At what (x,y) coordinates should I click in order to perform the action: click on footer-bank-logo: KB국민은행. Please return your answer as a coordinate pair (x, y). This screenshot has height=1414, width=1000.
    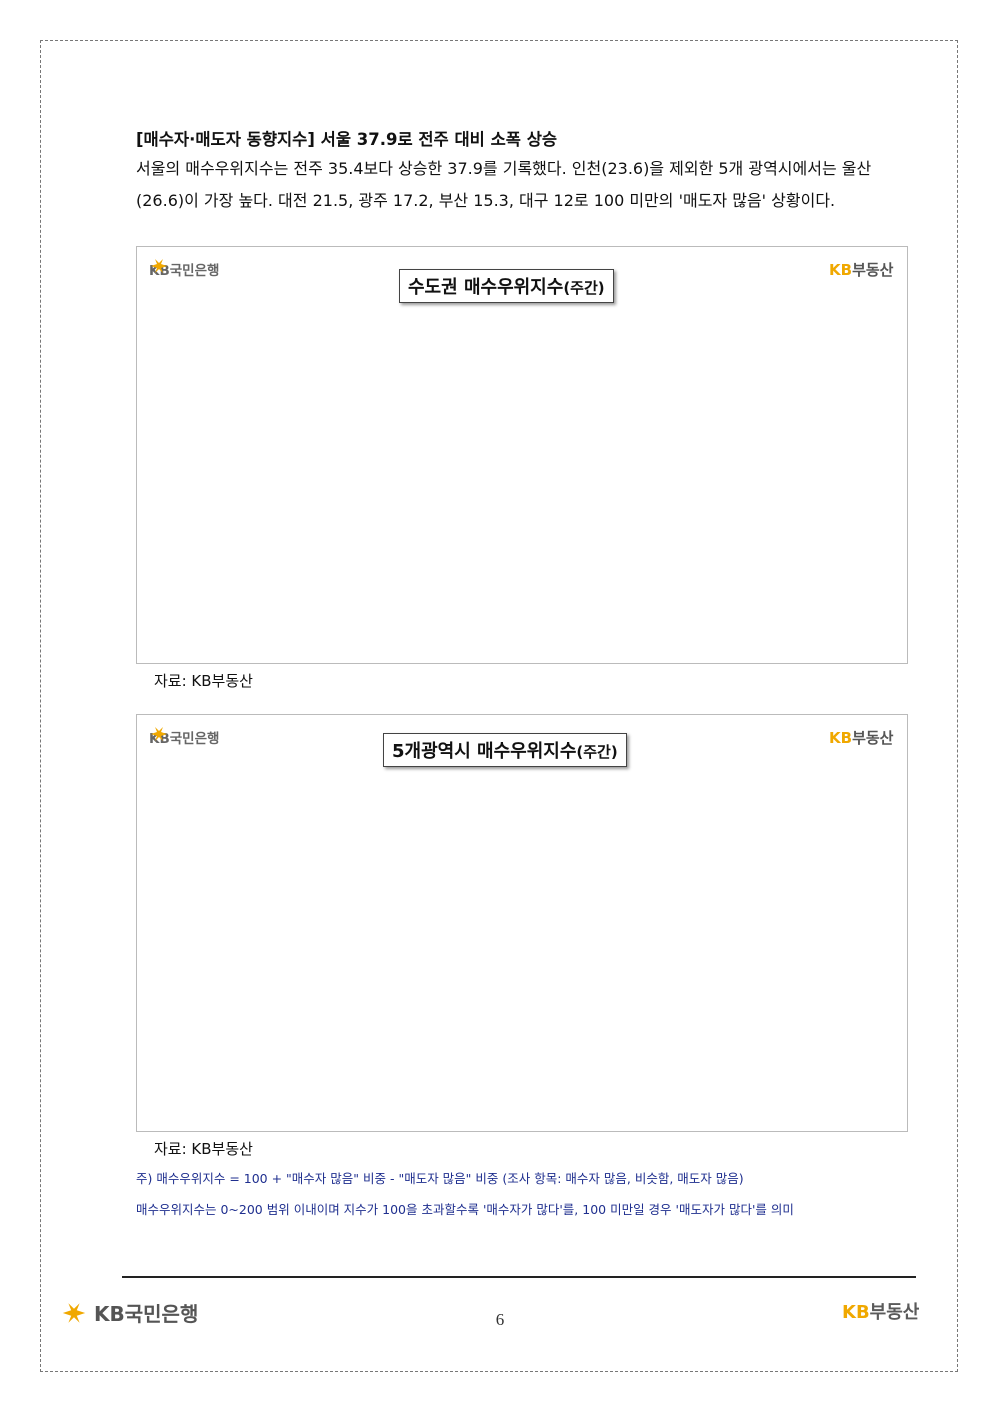
    Looking at the image, I should click on (129, 1312).